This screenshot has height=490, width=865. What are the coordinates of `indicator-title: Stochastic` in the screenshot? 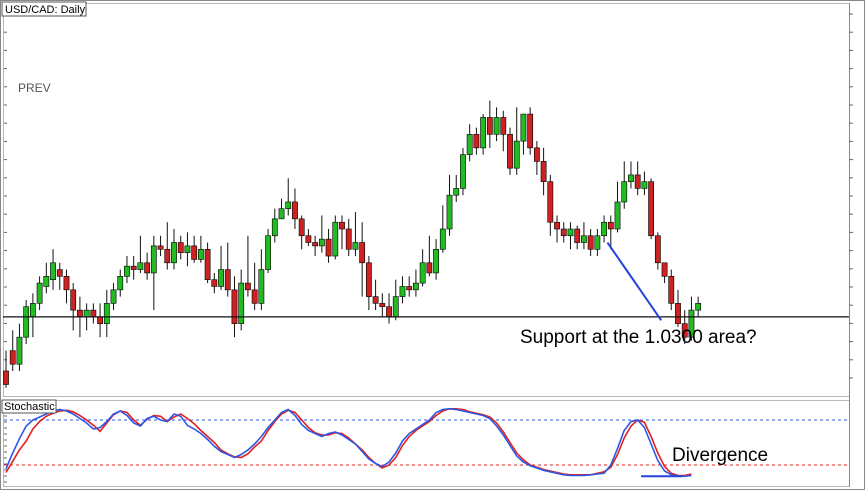 It's located at (29, 407).